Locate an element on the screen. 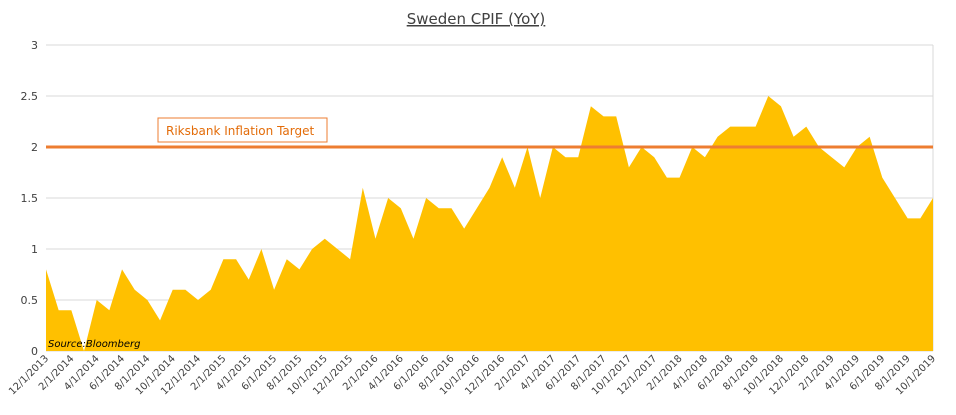 This screenshot has width=956, height=415. source-note: Source:Bloomberg is located at coordinates (94, 344).